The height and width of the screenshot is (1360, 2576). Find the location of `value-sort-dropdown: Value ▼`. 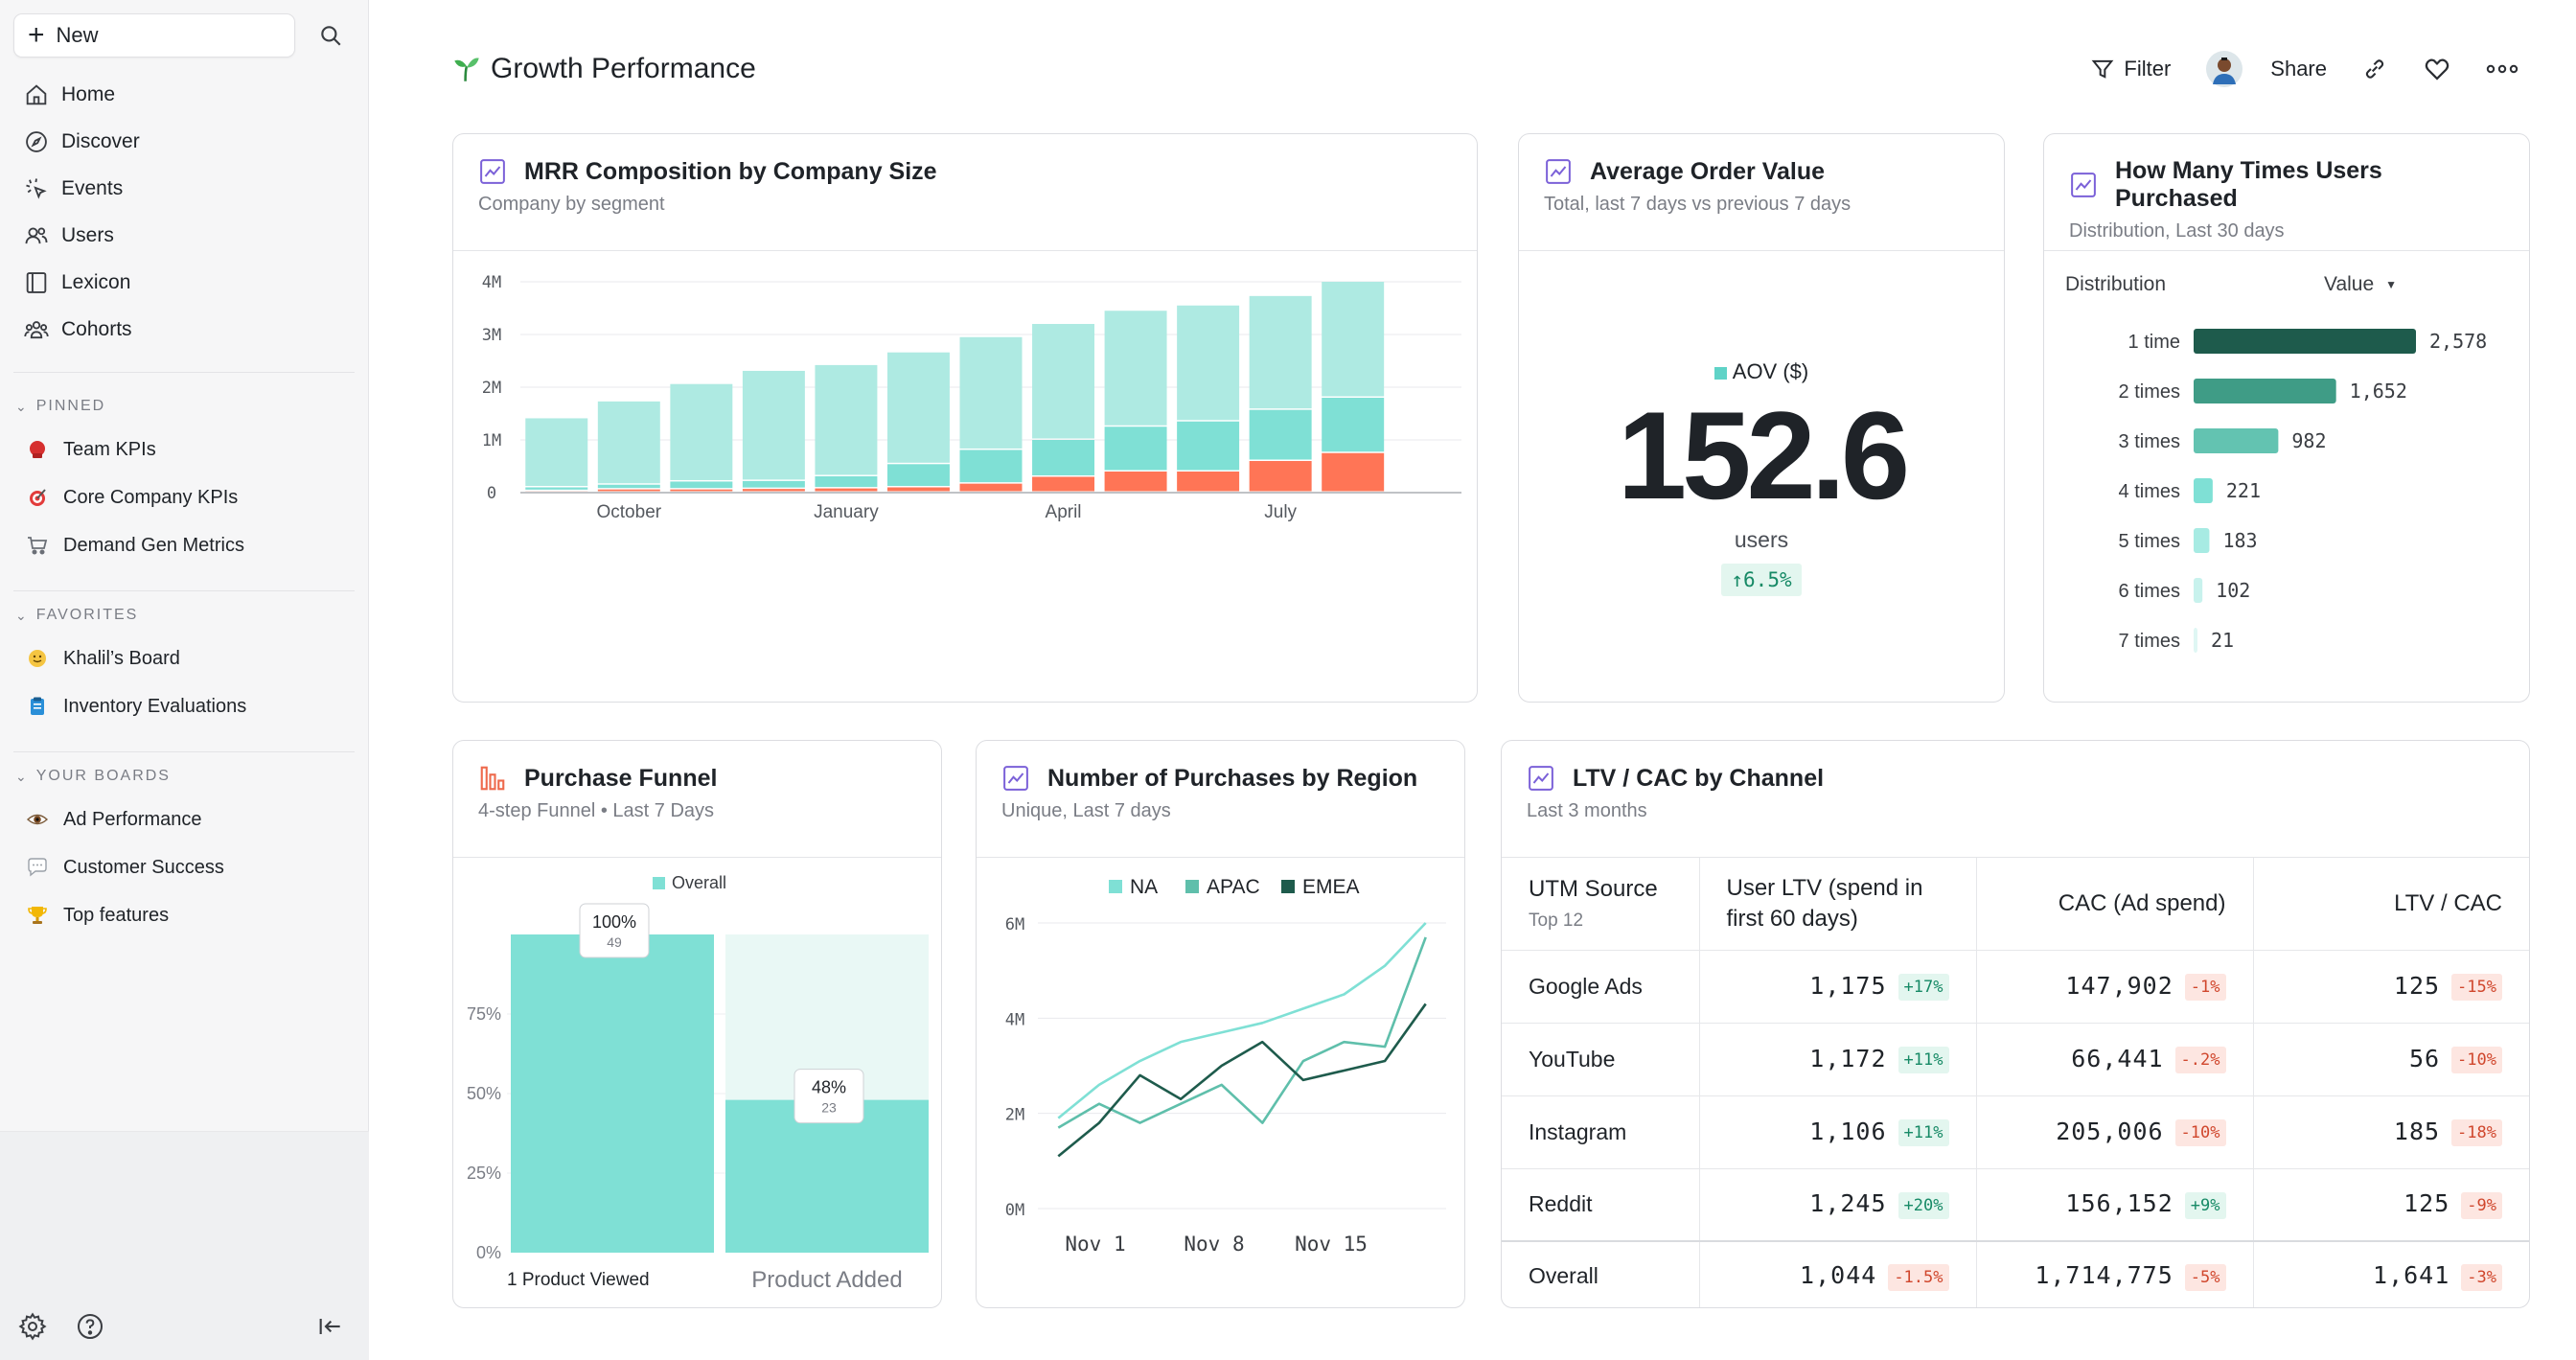

value-sort-dropdown: Value ▼ is located at coordinates (2360, 284).